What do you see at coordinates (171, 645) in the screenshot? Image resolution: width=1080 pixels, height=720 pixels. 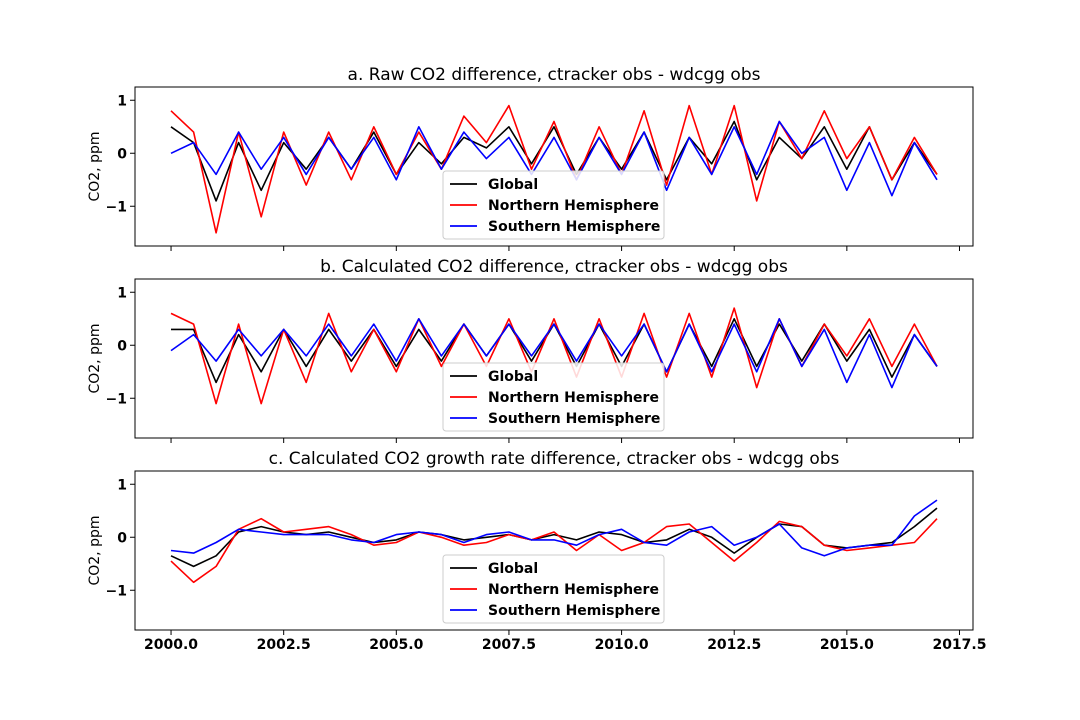 I see `x-tick-label: 2000.0` at bounding box center [171, 645].